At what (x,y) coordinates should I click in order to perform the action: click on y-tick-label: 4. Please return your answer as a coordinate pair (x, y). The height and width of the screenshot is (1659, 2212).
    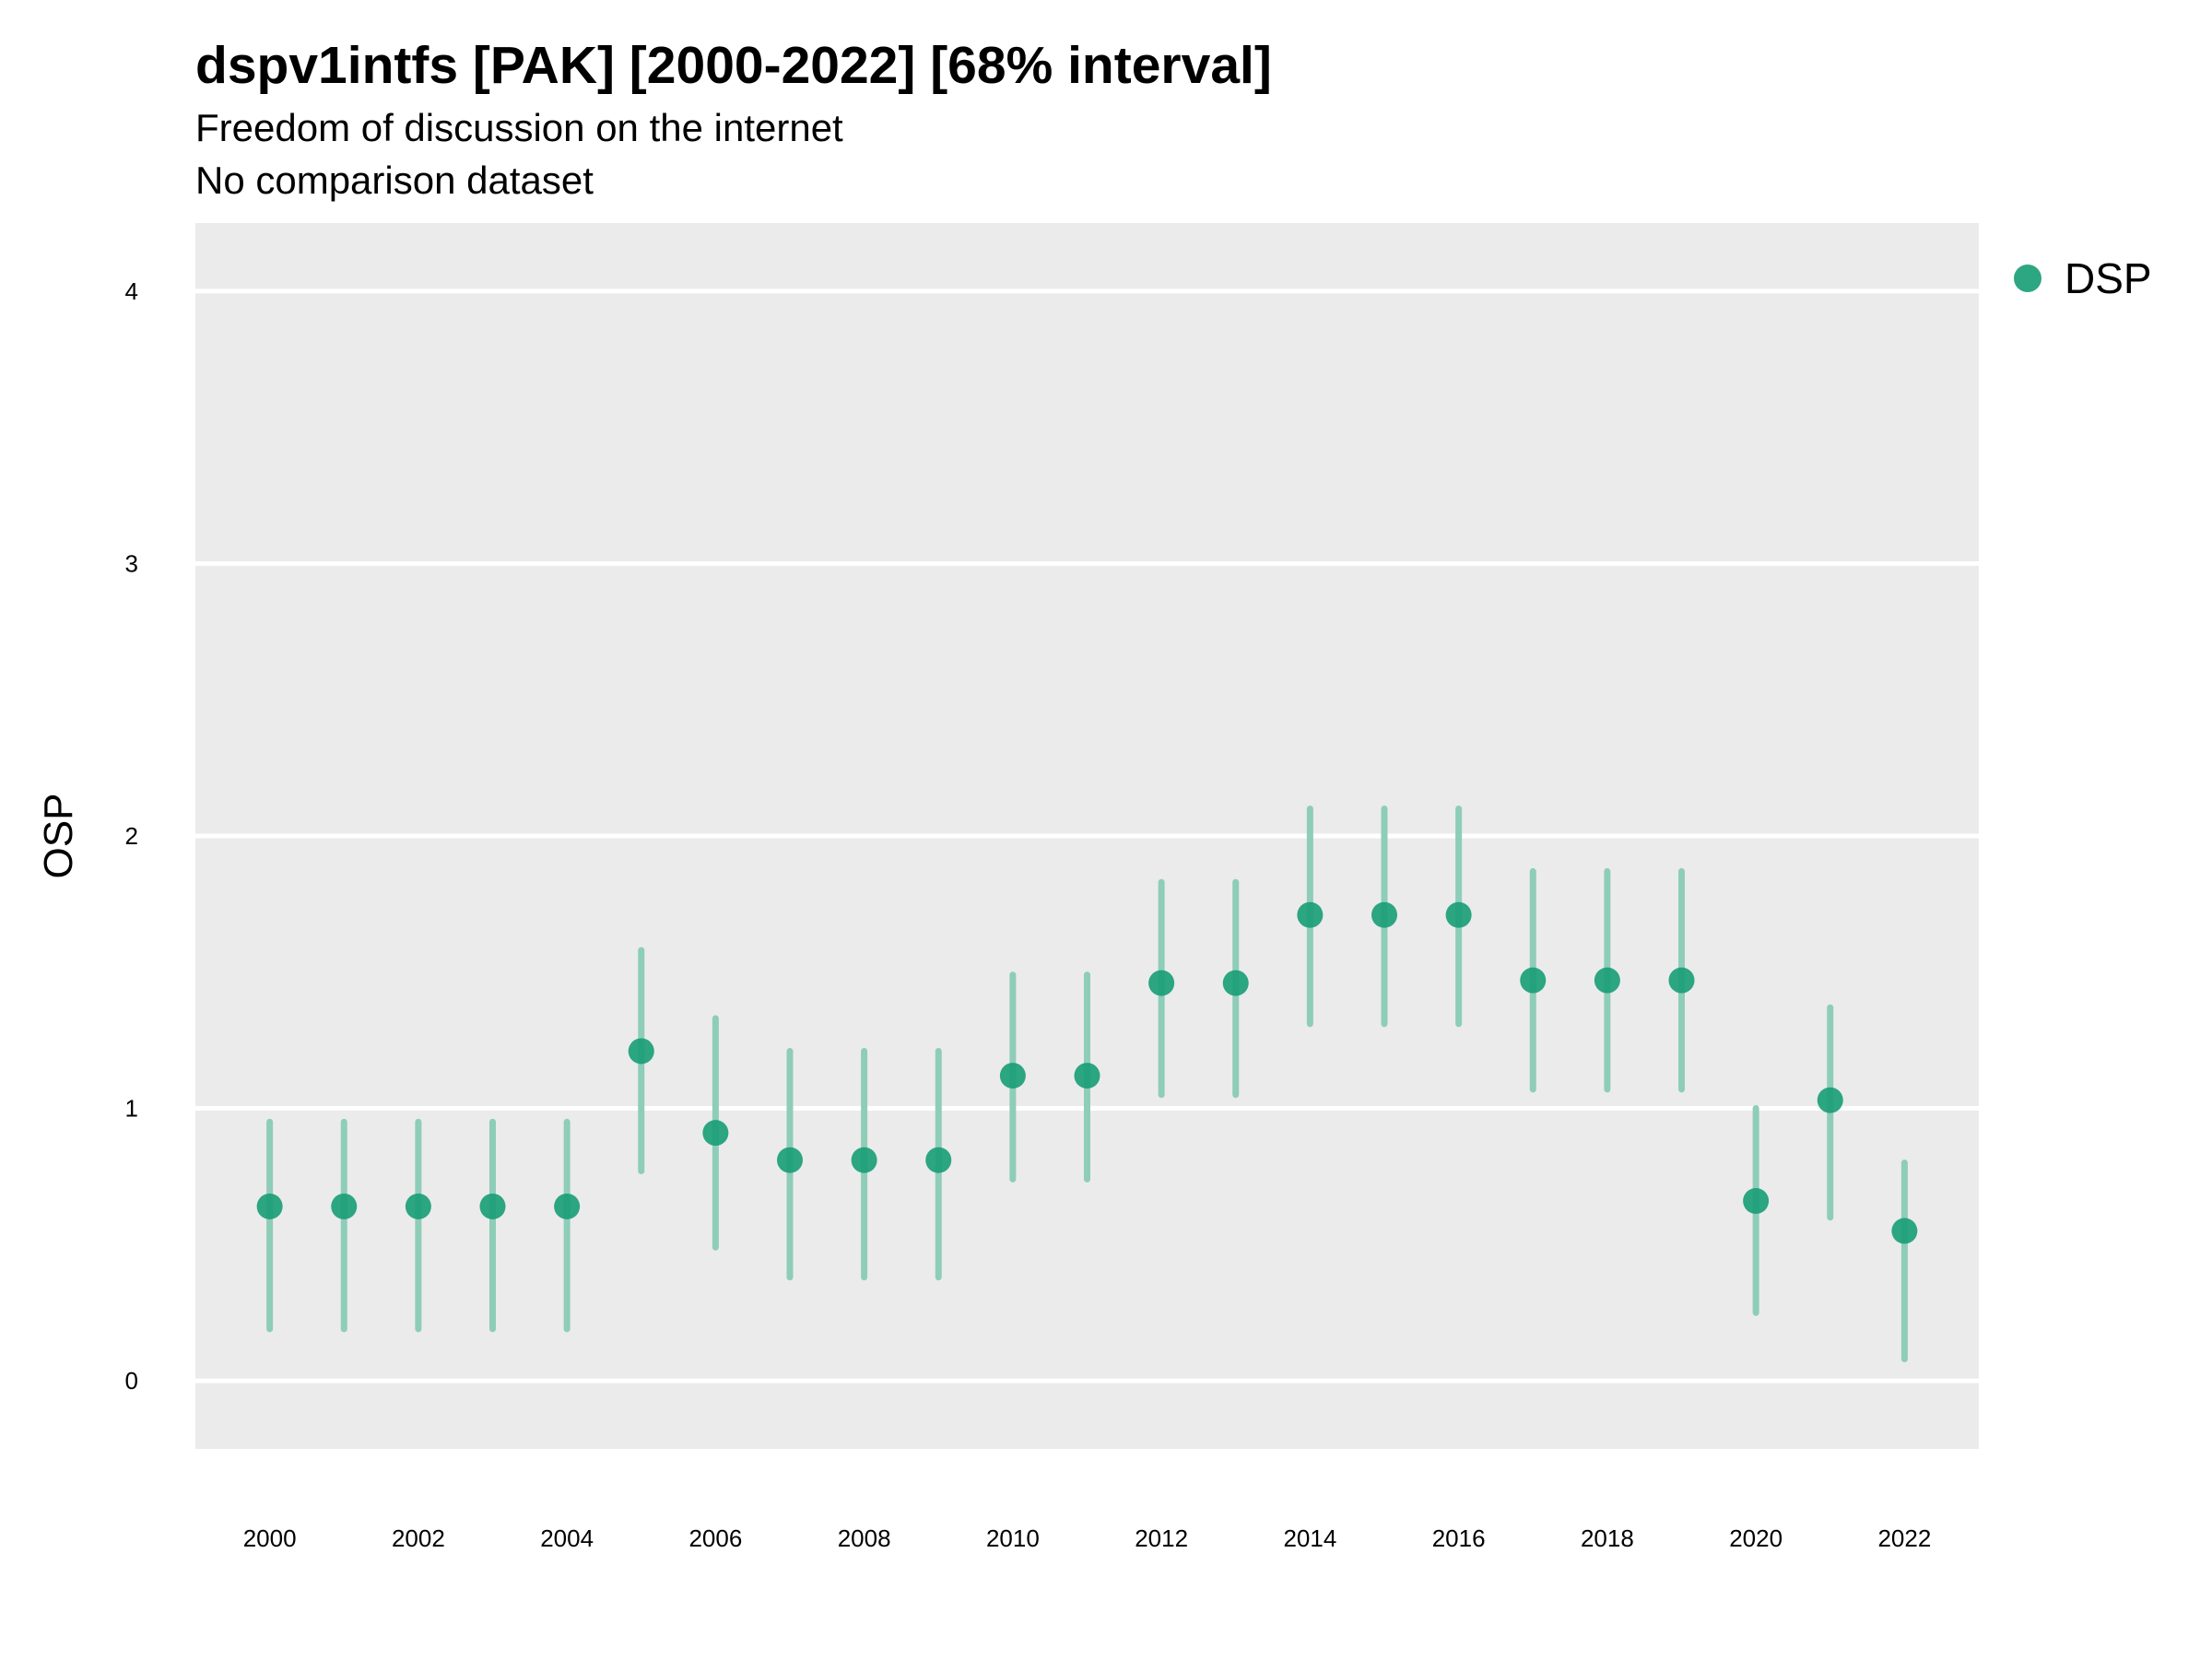
    Looking at the image, I should click on (131, 291).